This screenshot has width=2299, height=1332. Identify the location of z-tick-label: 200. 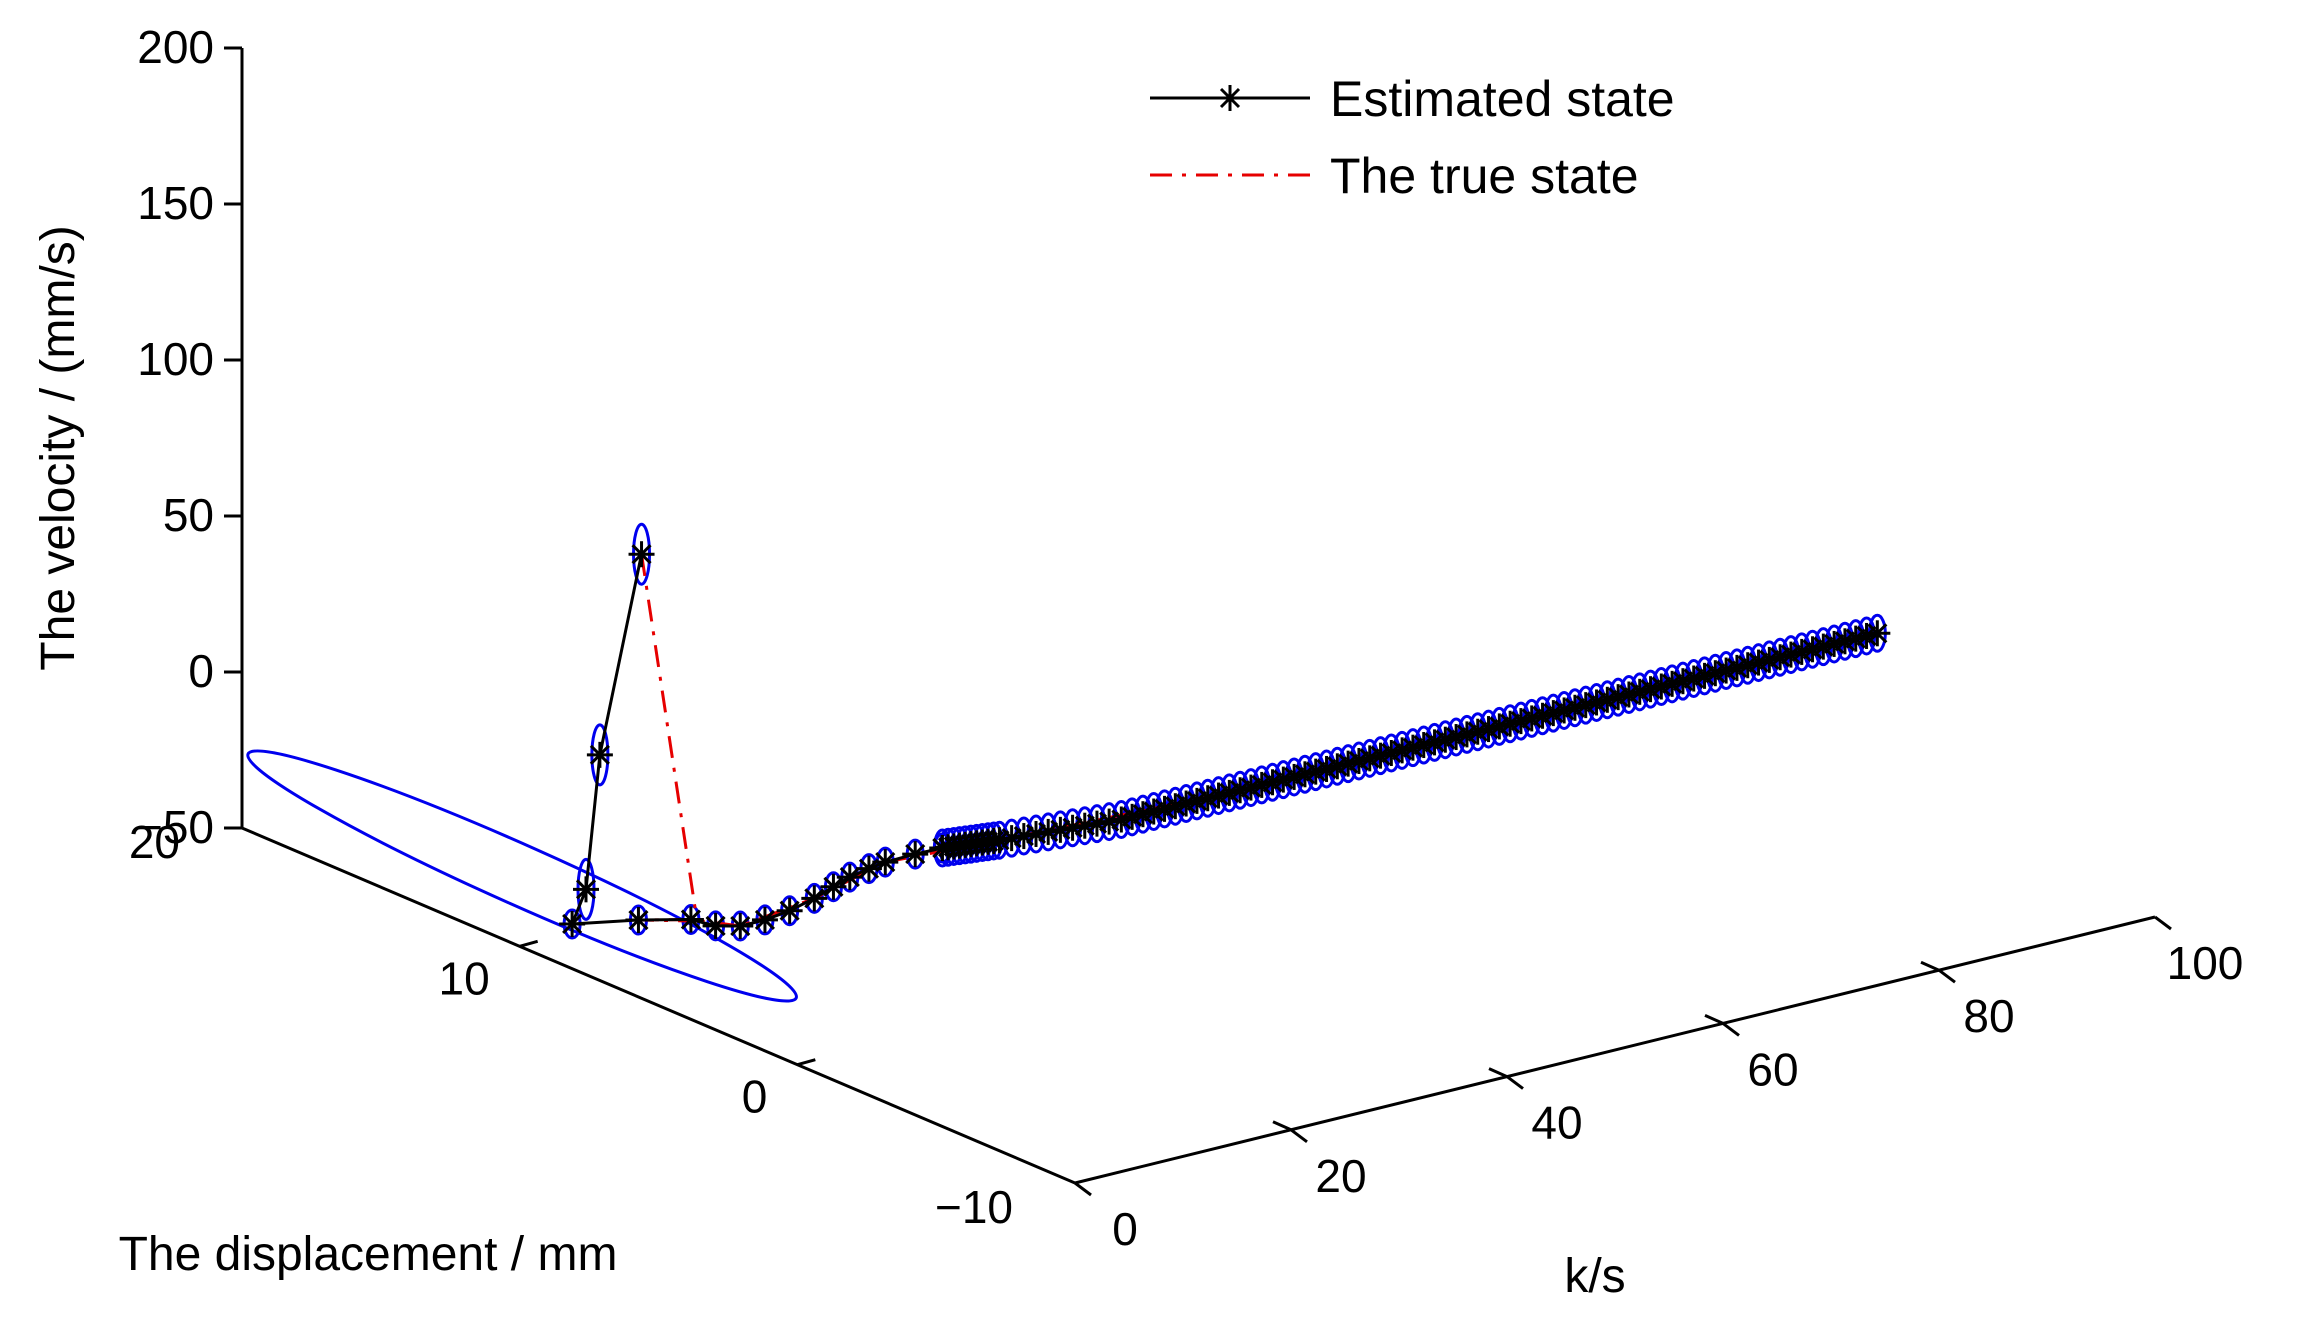
(175, 47).